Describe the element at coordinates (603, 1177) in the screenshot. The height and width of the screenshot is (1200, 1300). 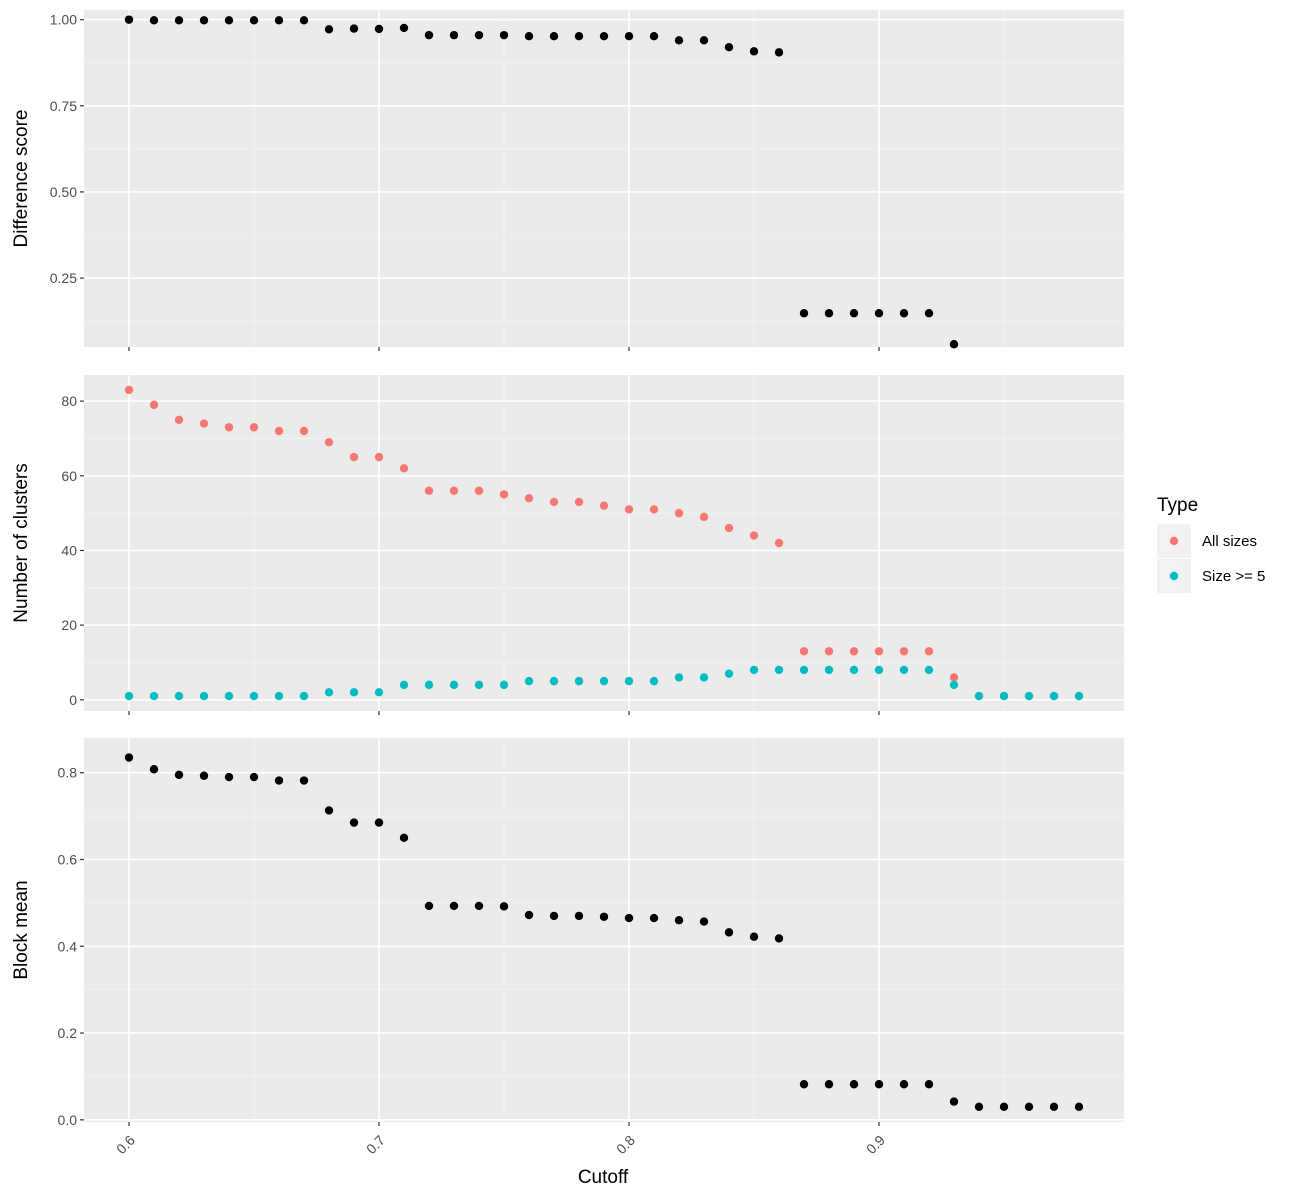
I see `x-axis-title: Cutoff` at that location.